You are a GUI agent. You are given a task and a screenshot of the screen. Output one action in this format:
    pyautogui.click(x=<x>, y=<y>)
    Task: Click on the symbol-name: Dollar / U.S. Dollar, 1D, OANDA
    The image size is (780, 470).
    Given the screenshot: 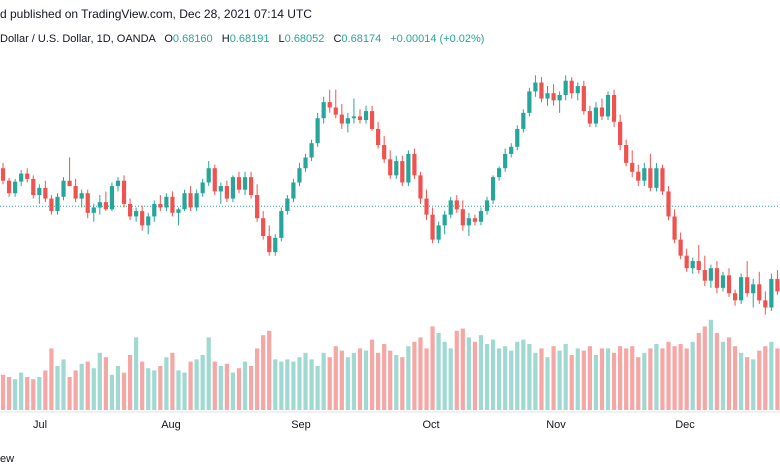 What is the action you would take?
    pyautogui.click(x=78, y=39)
    